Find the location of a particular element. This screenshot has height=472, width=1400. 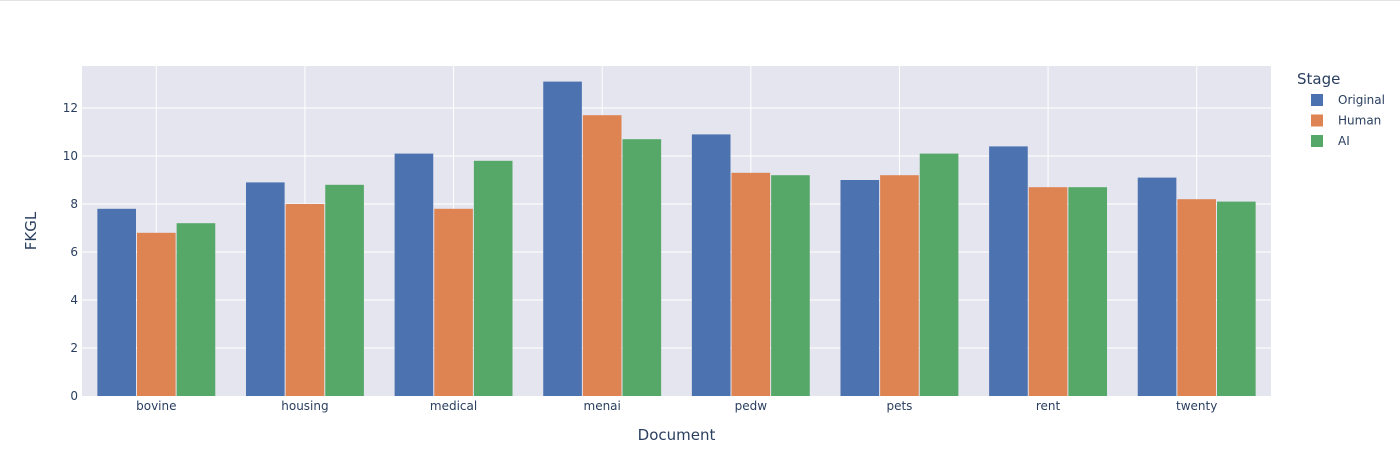

bar-ai-bovine is located at coordinates (196, 309).